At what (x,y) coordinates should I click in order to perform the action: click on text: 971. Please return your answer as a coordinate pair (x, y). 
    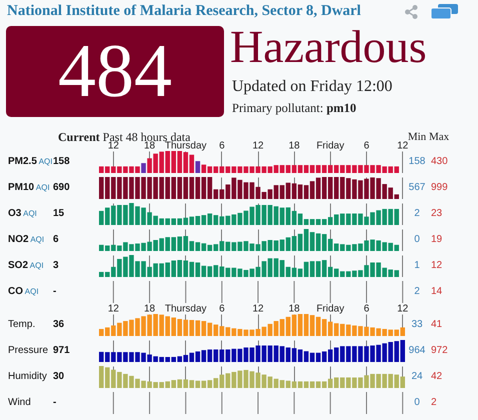
    Looking at the image, I should click on (61, 351).